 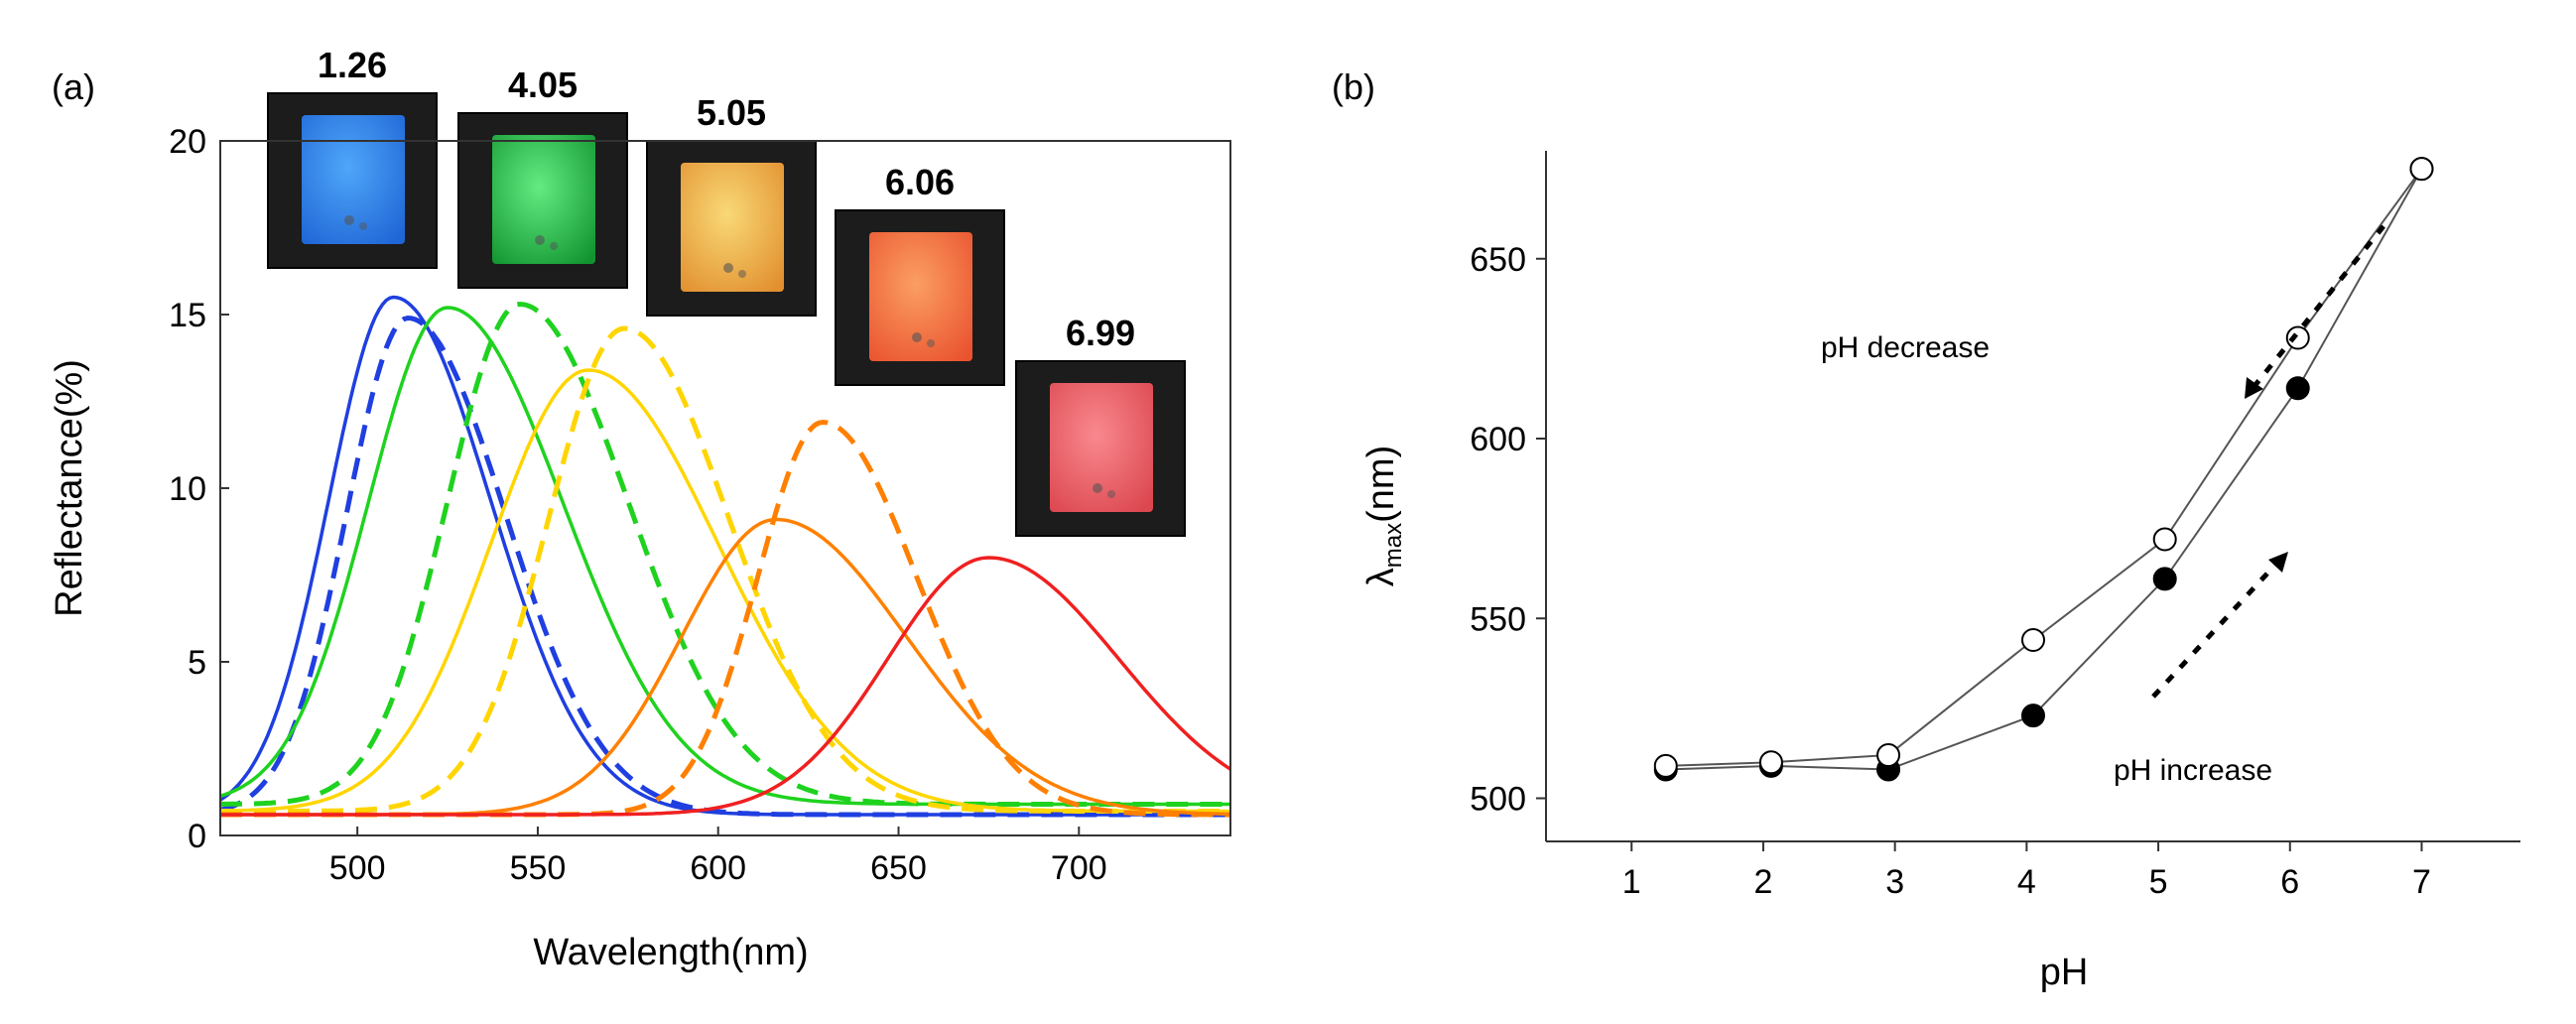 What do you see at coordinates (188, 315) in the screenshot?
I see `a-y-tick-label: 15` at bounding box center [188, 315].